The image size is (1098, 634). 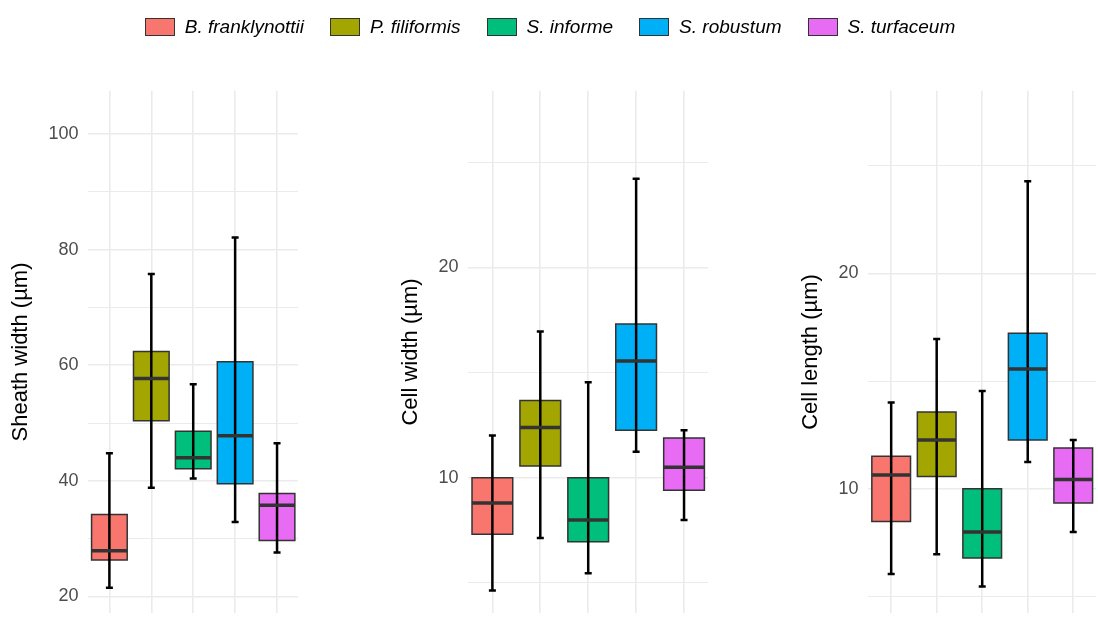 I want to click on y-tick-label: 80, so click(x=68, y=248).